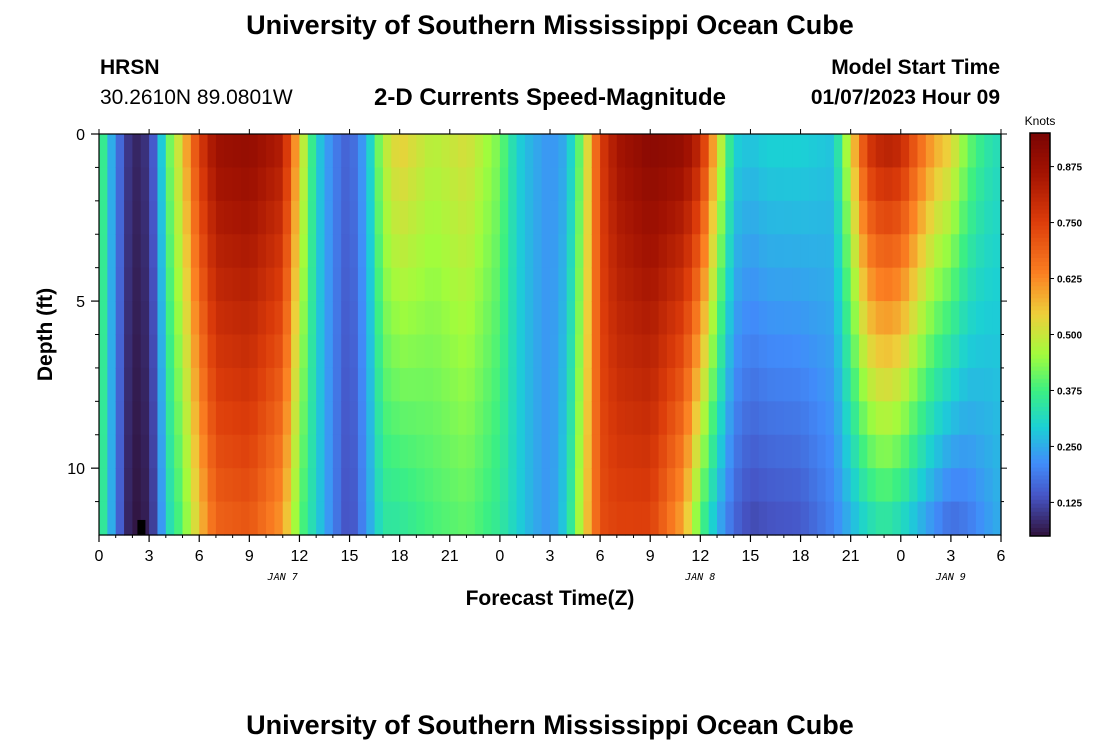 This screenshot has width=1100, height=750. I want to click on bottom-marker, so click(141, 527).